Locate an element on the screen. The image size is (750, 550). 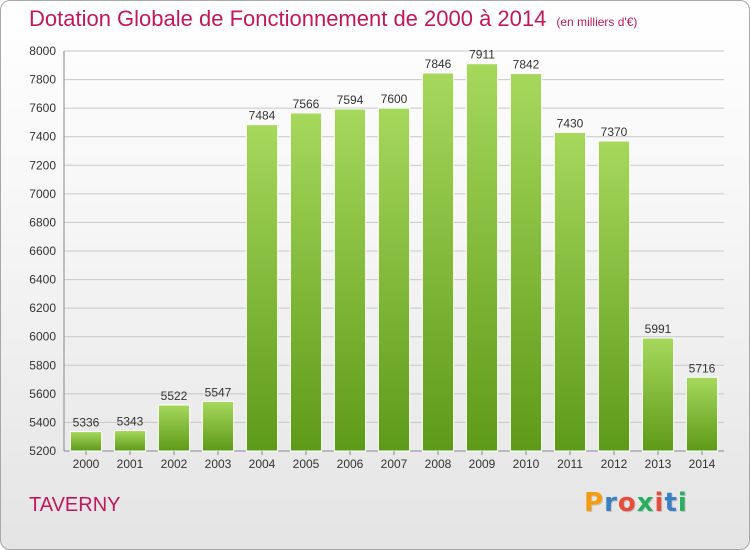
x-tick-label: 2002 is located at coordinates (174, 464).